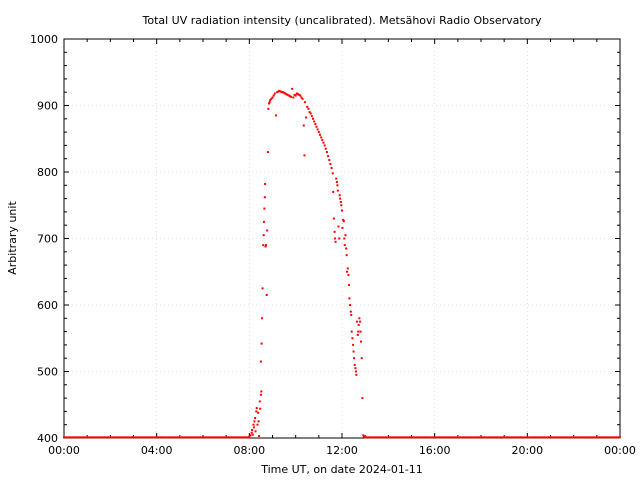  I want to click on x-tick-label: 00:00, so click(620, 450).